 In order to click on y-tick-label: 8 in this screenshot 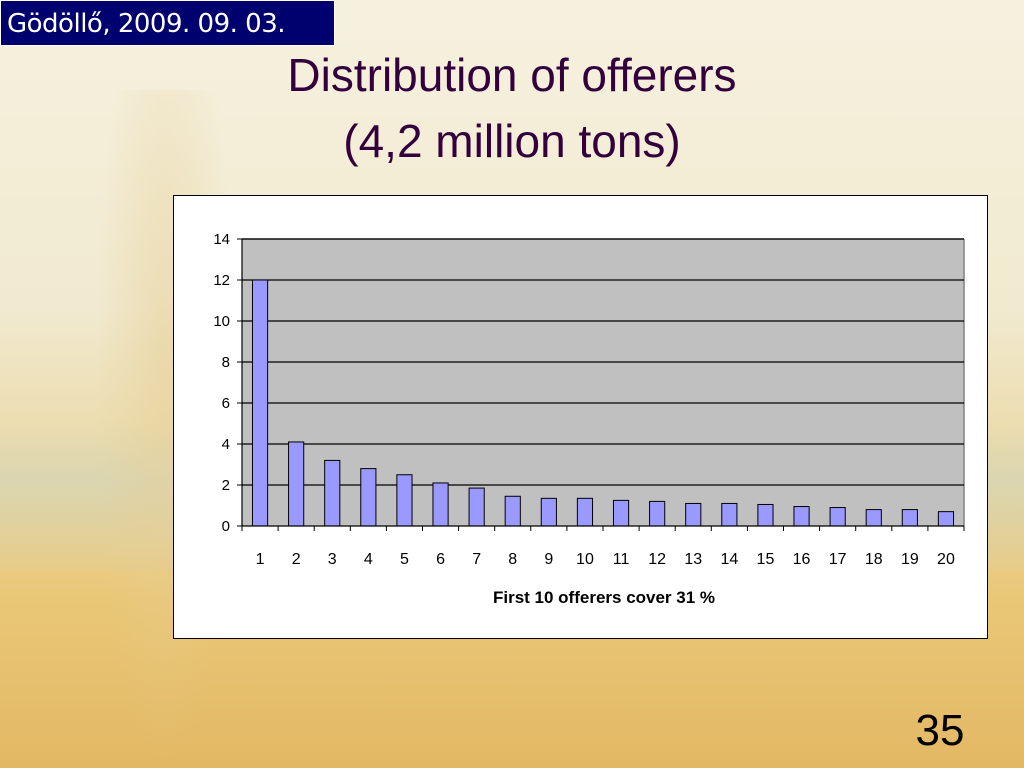, I will do `click(226, 362)`.